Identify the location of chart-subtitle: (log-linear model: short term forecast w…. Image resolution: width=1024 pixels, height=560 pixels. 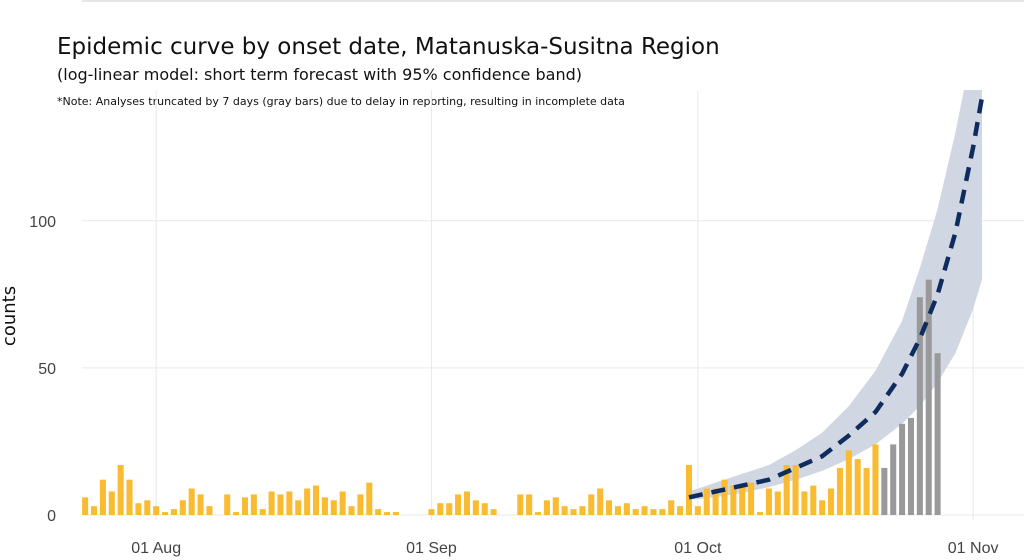
(319, 74).